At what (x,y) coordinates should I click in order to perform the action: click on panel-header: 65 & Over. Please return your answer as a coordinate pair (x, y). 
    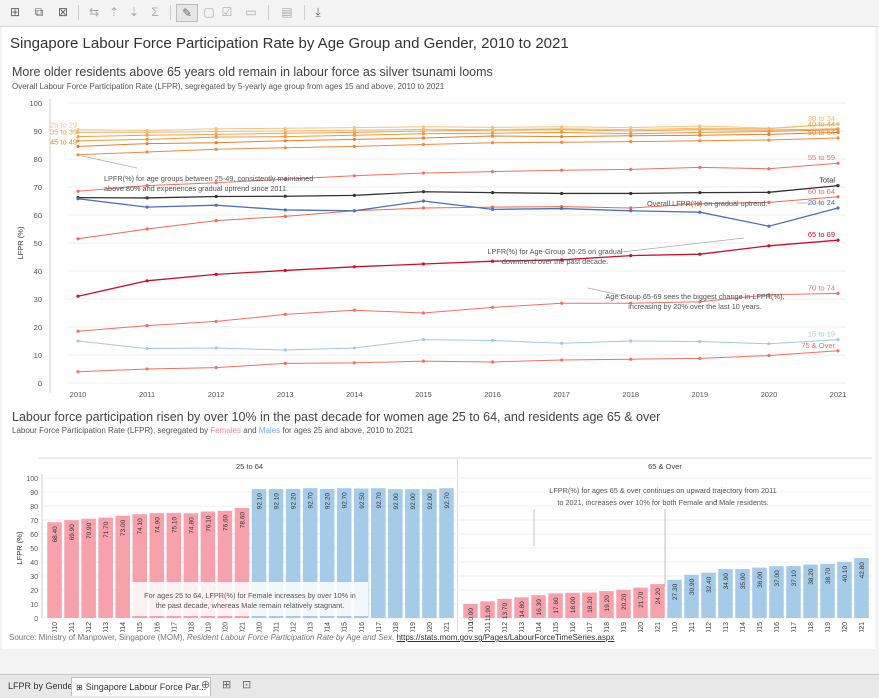
    Looking at the image, I should click on (665, 466).